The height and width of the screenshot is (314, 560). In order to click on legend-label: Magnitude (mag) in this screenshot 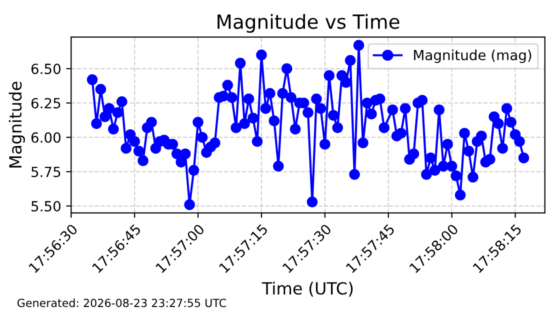, I will do `click(473, 56)`.